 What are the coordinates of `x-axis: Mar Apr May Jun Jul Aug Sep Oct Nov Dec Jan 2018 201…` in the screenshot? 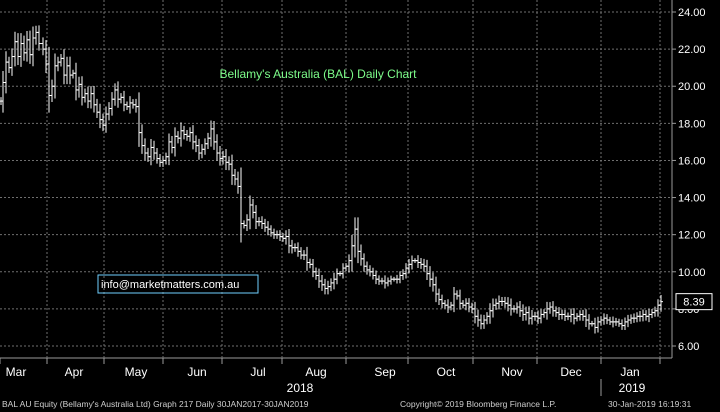 It's located at (330, 377).